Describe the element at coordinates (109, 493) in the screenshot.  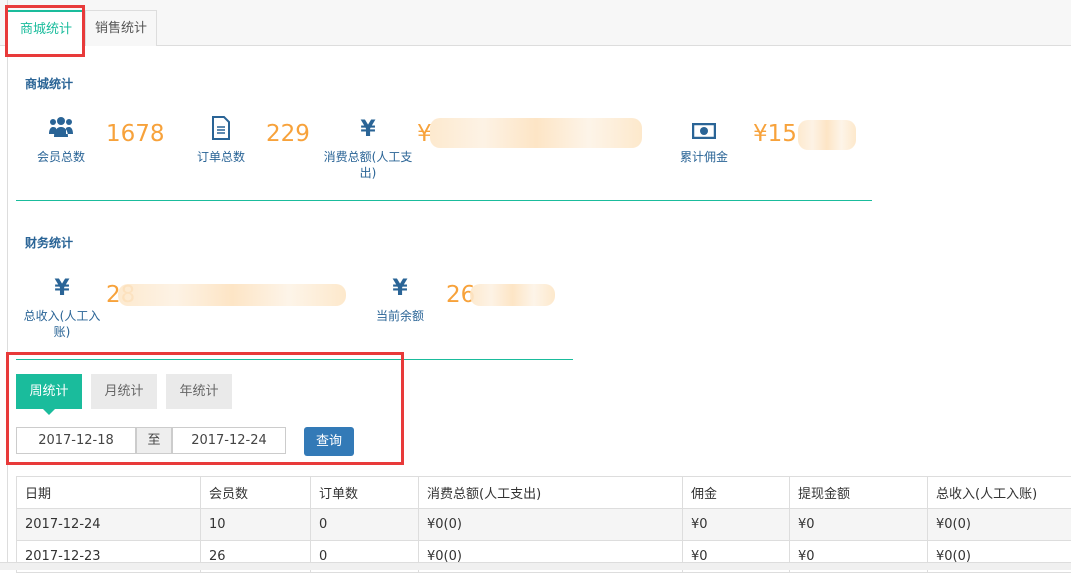
I see `column-header: 日期` at that location.